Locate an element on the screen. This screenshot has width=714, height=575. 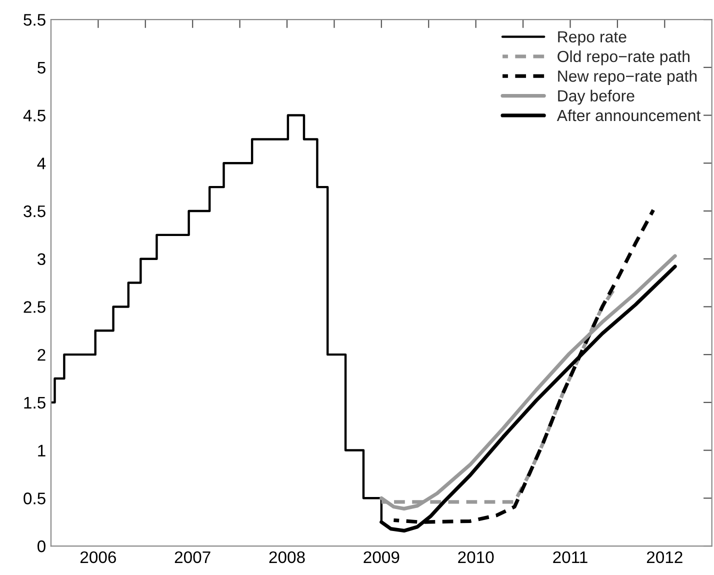
x-tick-label: 2007 is located at coordinates (192, 557).